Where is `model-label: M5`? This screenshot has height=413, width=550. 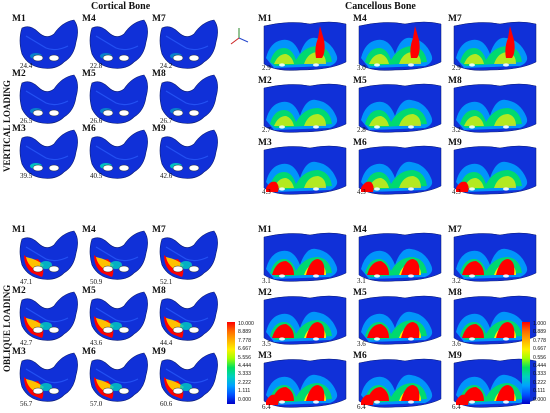 model-label: M5 is located at coordinates (360, 293).